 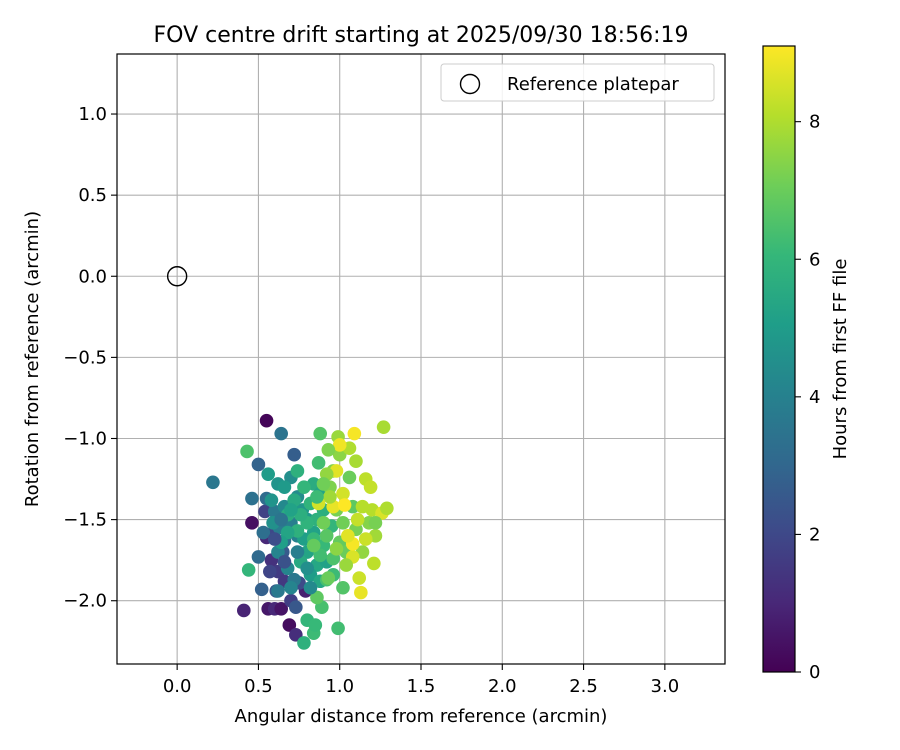 I want to click on x-tick-label: 0.5, so click(x=258, y=686).